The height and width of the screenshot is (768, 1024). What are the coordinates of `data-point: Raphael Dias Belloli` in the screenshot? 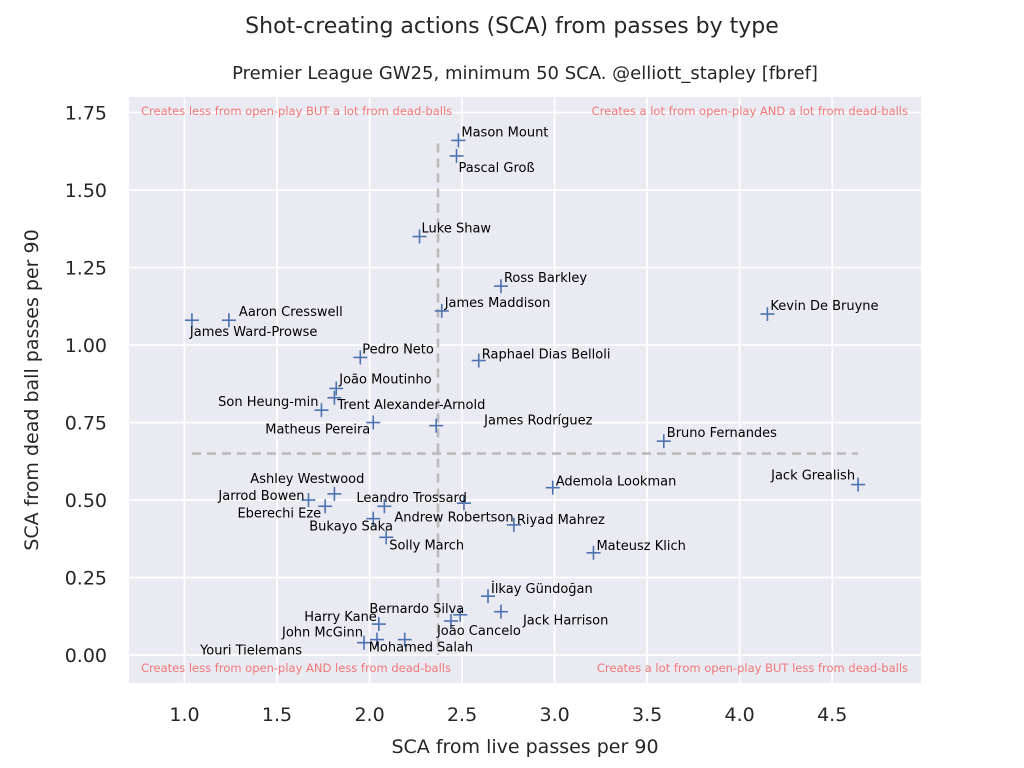 It's located at (541, 358).